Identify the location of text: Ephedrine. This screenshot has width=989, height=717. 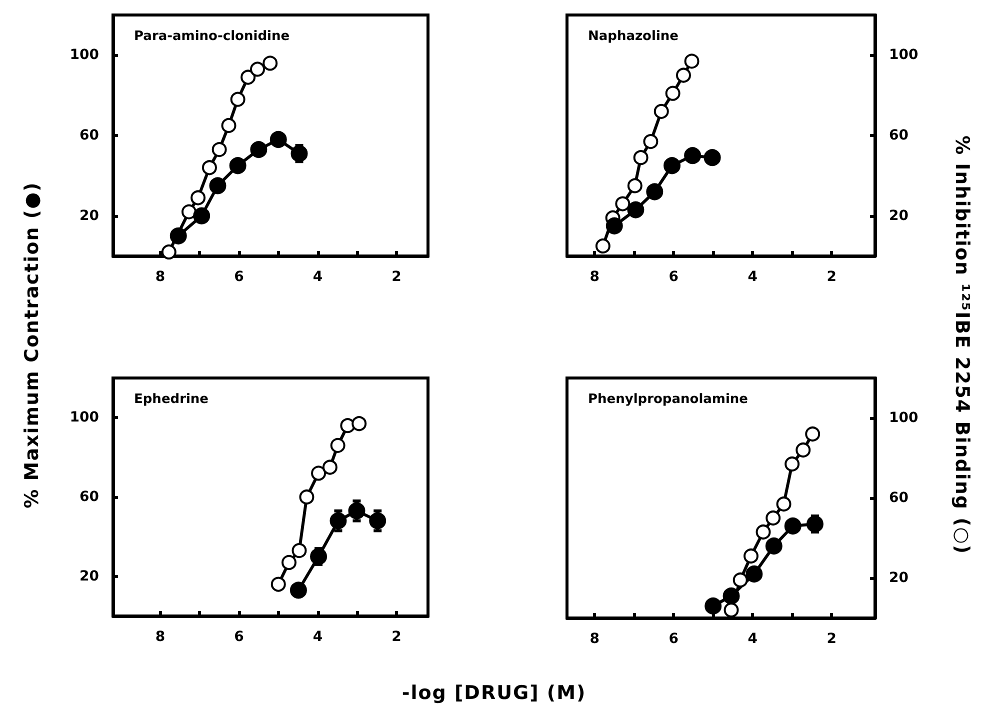
(171, 399).